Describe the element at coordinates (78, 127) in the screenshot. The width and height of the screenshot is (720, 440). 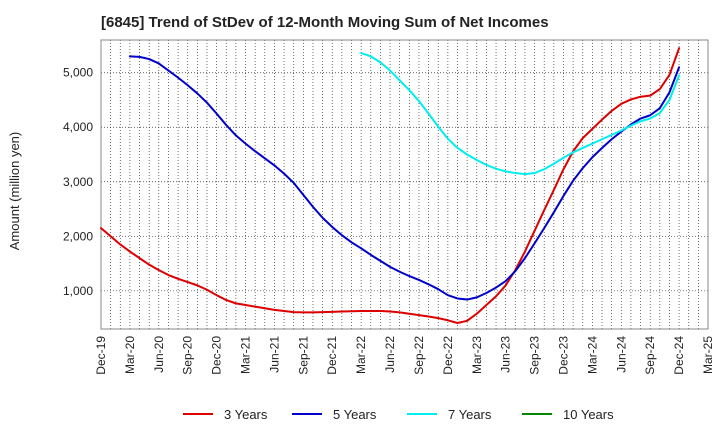
I see `y-tick-label: 4,000` at that location.